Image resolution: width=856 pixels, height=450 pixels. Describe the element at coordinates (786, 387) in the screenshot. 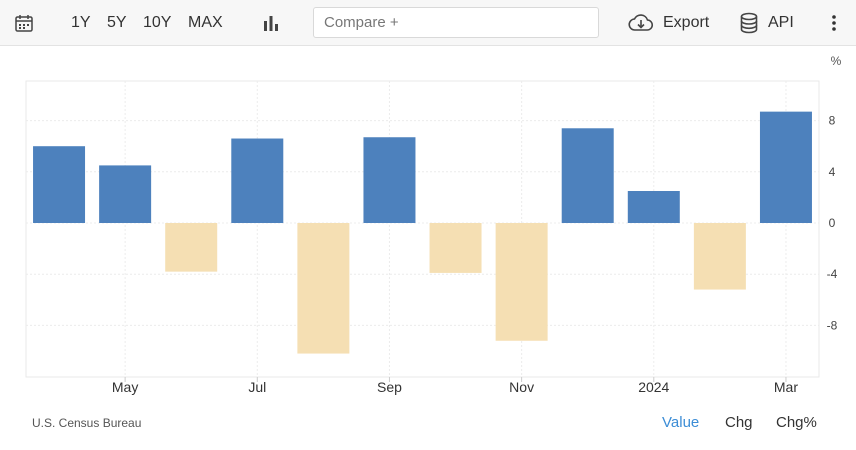

I see `x-tick-label: Mar` at that location.